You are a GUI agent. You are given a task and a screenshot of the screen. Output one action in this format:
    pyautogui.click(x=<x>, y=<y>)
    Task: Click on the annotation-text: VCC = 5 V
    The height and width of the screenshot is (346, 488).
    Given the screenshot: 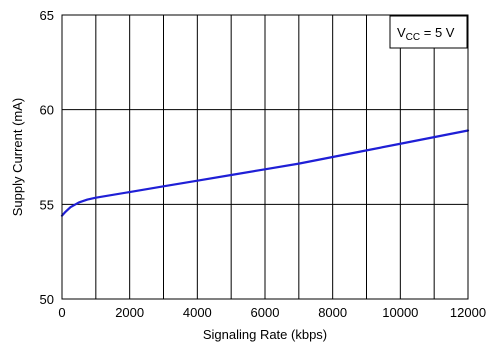 What is the action you would take?
    pyautogui.click(x=426, y=34)
    